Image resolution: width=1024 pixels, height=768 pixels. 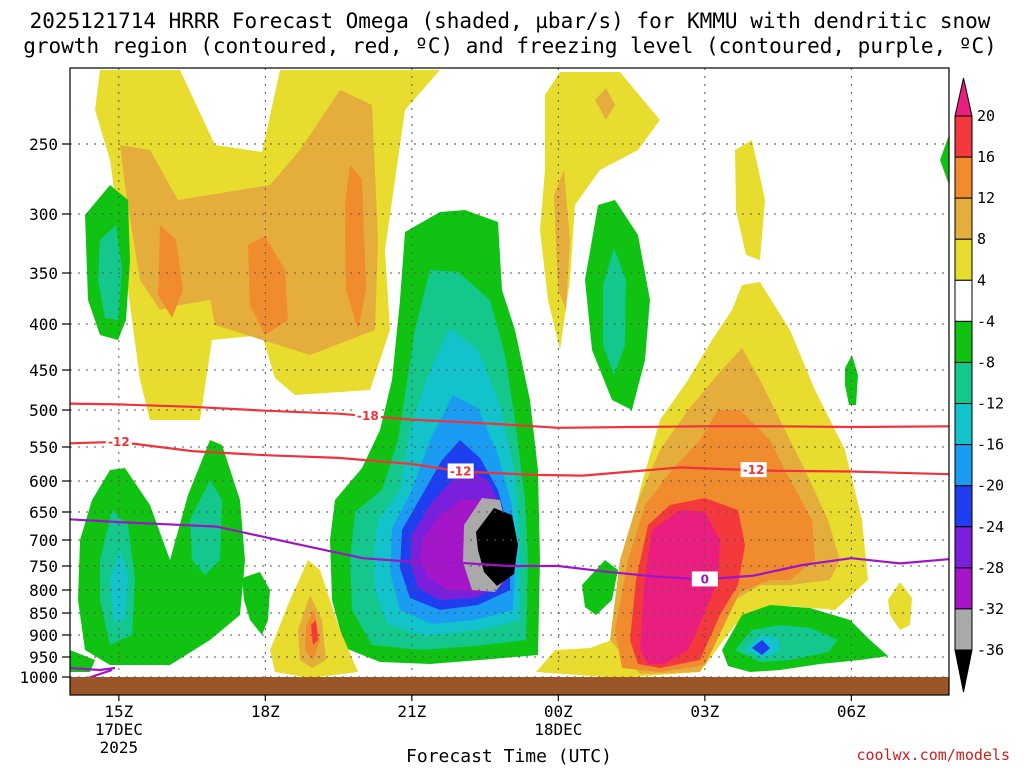 What do you see at coordinates (558, 711) in the screenshot?
I see `x-tick-label: 00Z` at bounding box center [558, 711].